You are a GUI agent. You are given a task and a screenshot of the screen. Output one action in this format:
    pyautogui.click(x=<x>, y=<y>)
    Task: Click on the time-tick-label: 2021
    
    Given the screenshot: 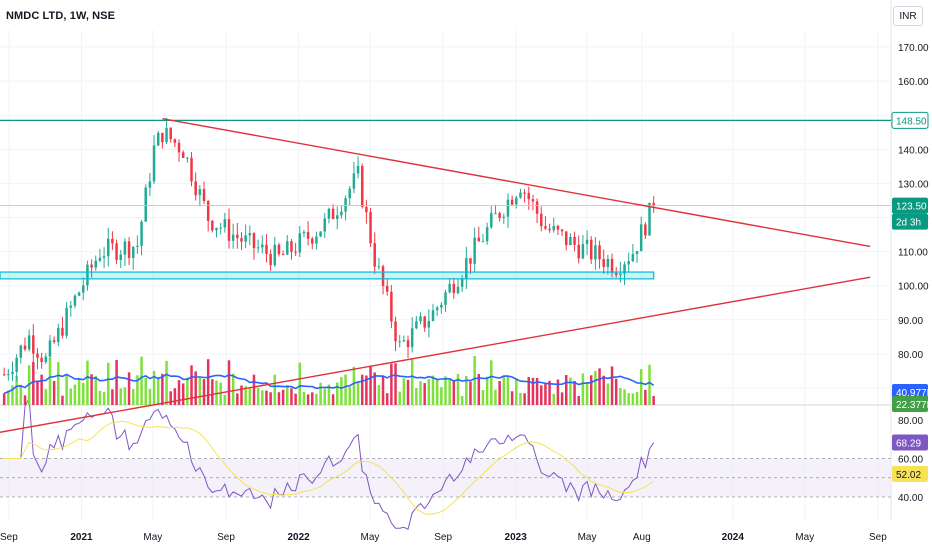 What is the action you would take?
    pyautogui.click(x=81, y=537)
    